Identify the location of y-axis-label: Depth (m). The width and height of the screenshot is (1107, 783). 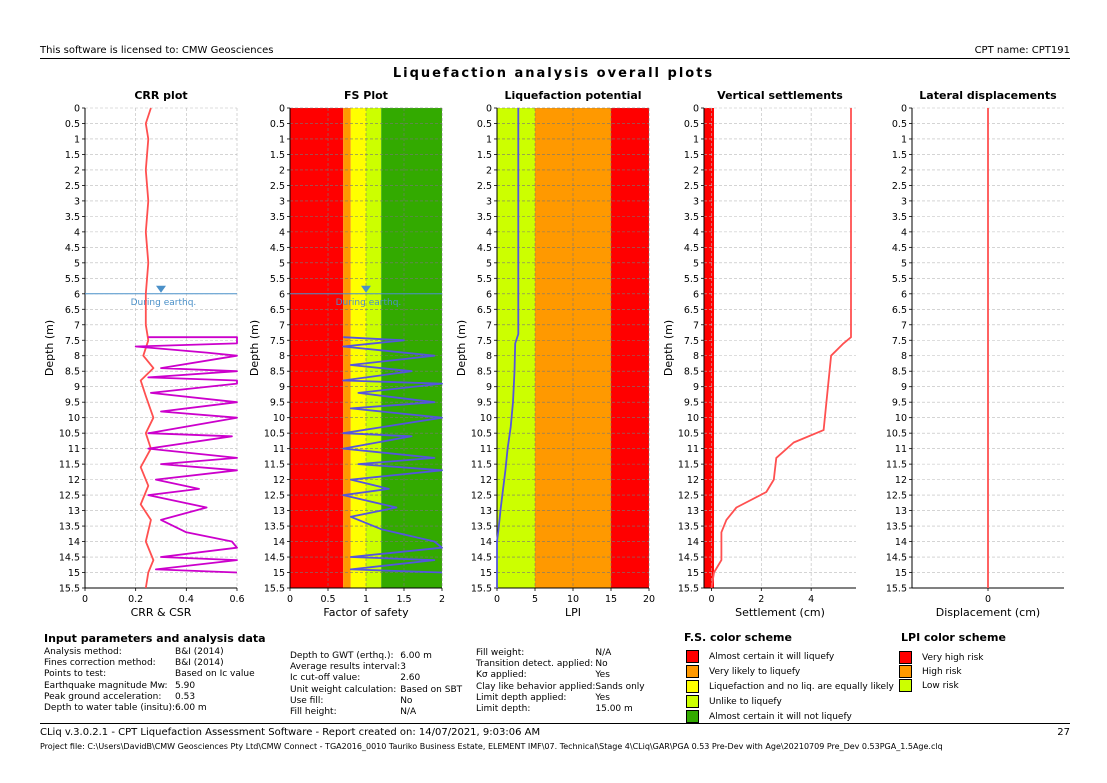
(461, 348).